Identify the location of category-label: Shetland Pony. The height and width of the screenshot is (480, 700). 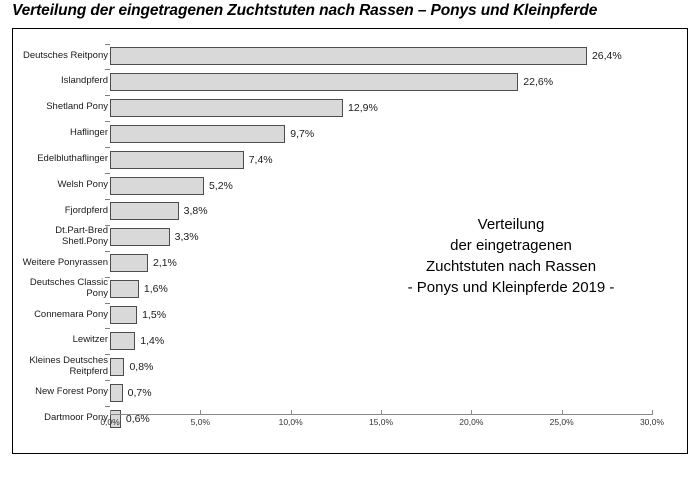
(77, 107).